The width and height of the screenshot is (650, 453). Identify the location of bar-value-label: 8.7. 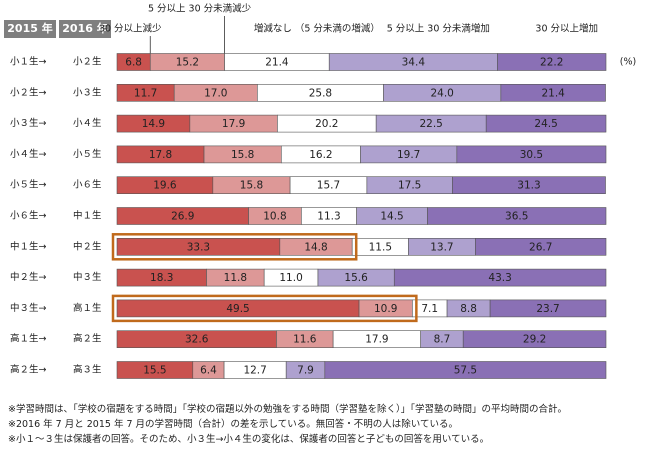
(442, 340).